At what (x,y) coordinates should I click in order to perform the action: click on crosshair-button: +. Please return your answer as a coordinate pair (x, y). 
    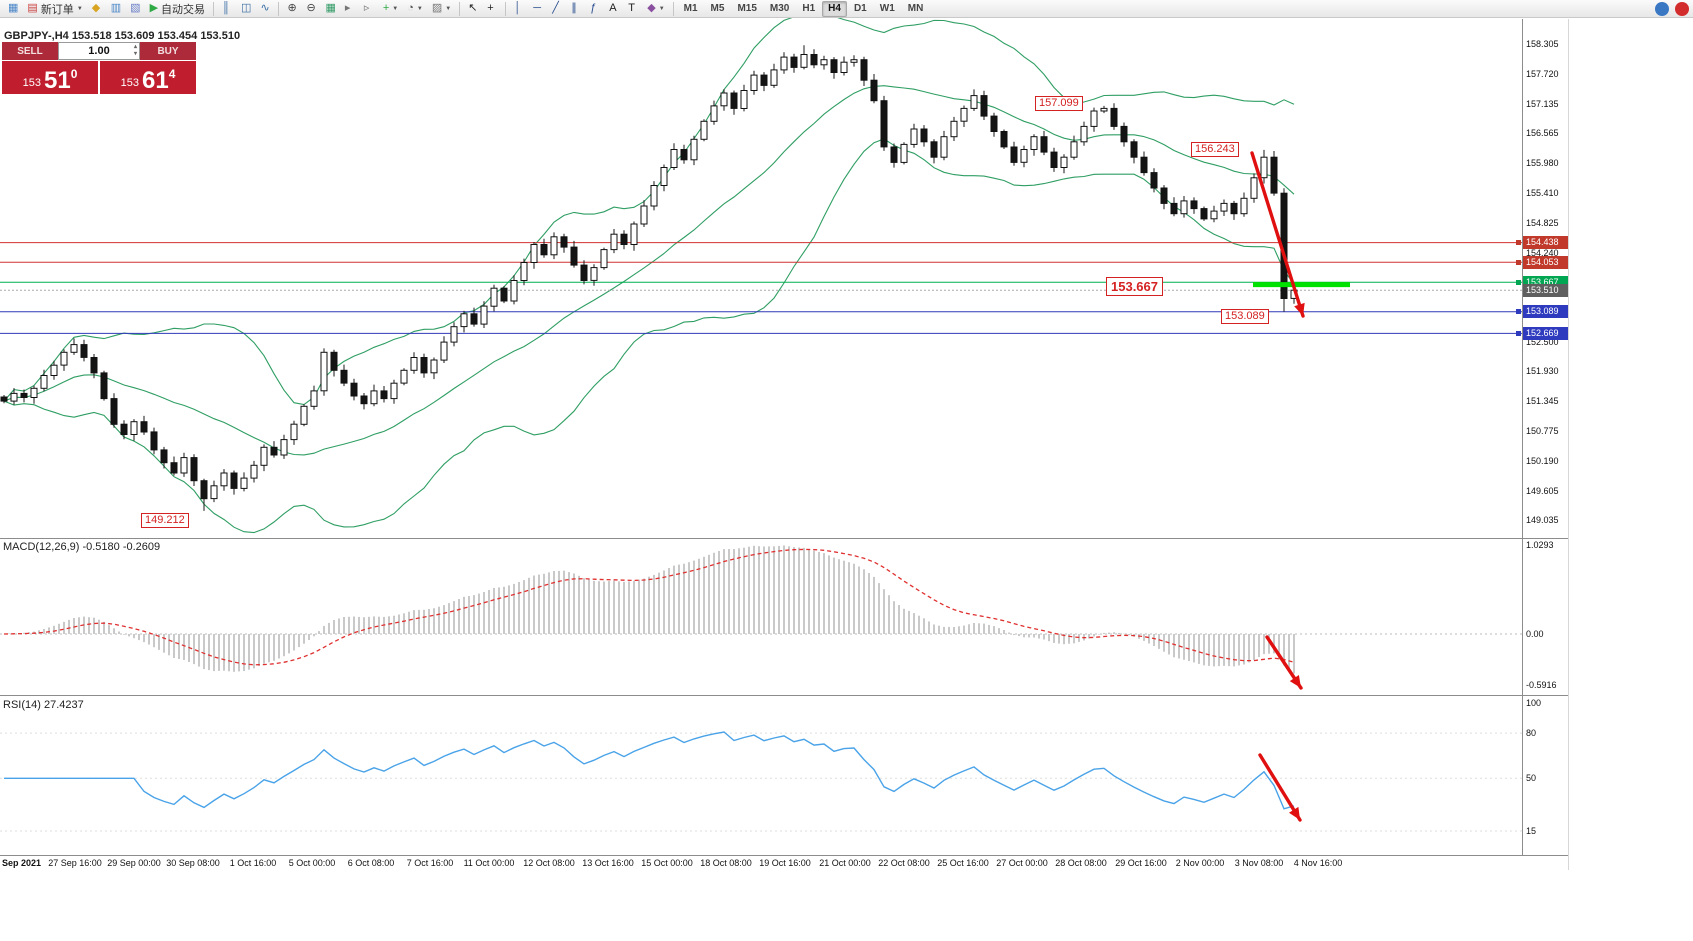
    Looking at the image, I should click on (492, 9).